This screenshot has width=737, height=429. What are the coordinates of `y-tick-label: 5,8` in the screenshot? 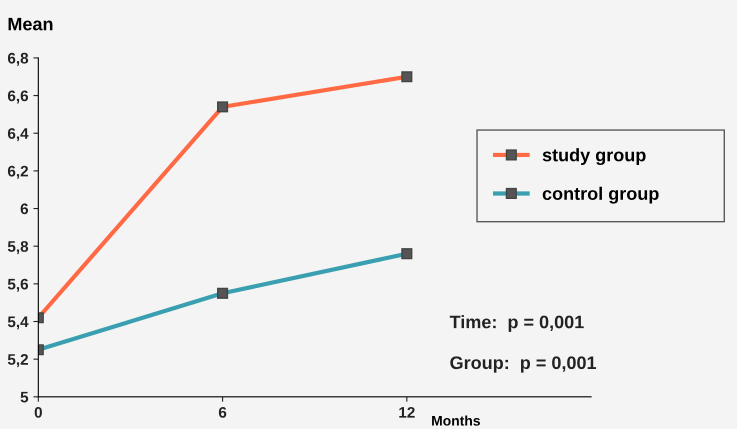 It's located at (18, 247).